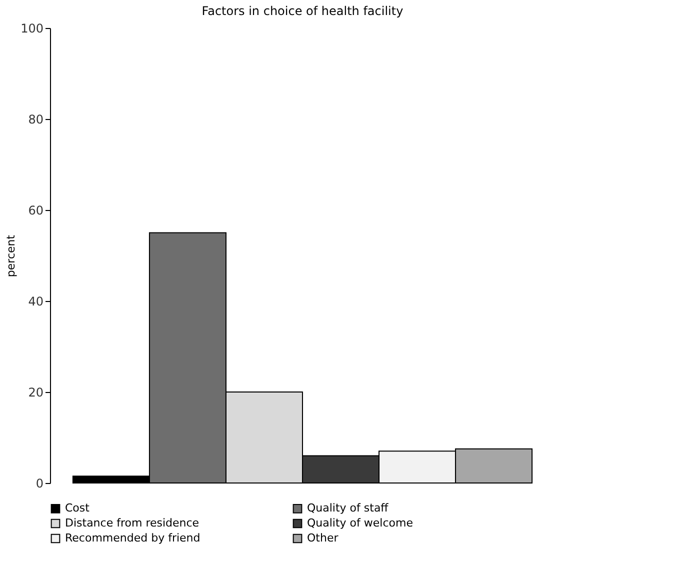 The width and height of the screenshot is (681, 585). Describe the element at coordinates (132, 523) in the screenshot. I see `legend-label: Distance from residence` at that location.